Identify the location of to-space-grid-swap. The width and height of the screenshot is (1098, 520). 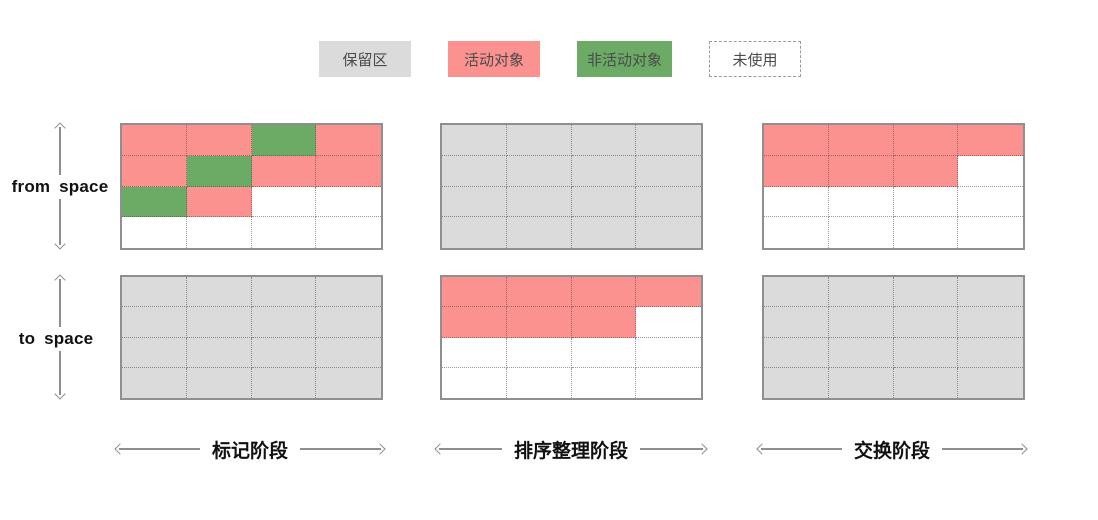
(893, 337).